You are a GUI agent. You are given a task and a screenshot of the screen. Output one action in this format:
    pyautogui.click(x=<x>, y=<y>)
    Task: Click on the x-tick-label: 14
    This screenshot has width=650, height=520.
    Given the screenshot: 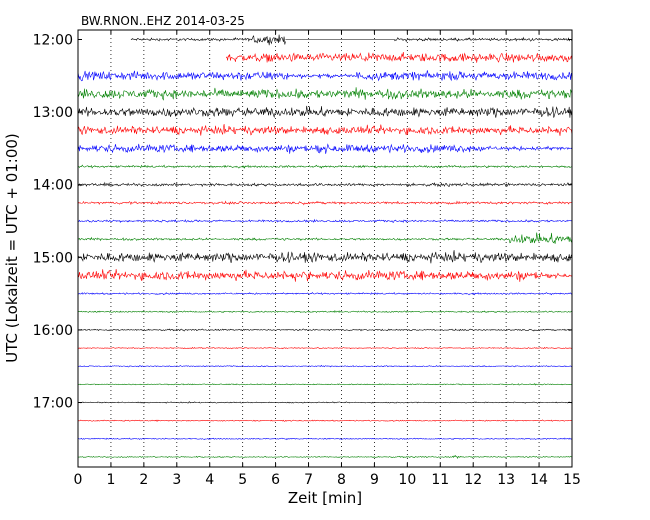 What is the action you would take?
    pyautogui.click(x=539, y=480)
    